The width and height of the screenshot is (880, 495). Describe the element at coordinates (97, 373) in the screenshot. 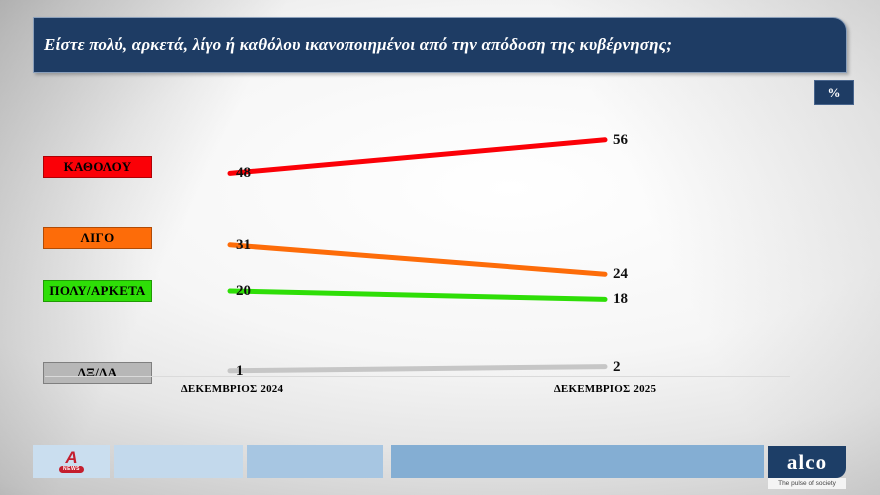

I see `legend-dx-da: ΔΞ/ΔΑ` at that location.